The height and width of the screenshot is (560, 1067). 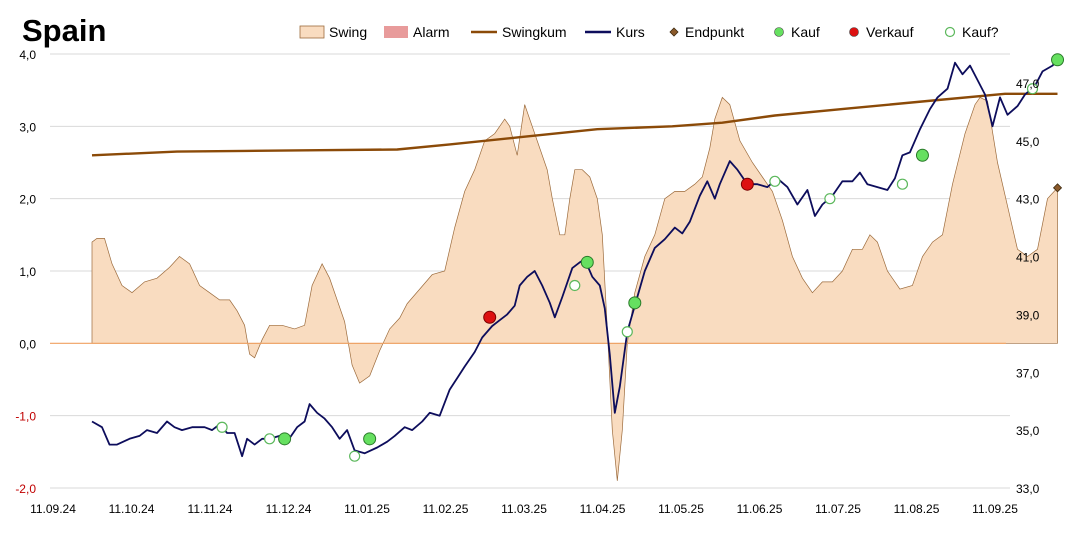 I want to click on legend-item: Swing, so click(x=333, y=32).